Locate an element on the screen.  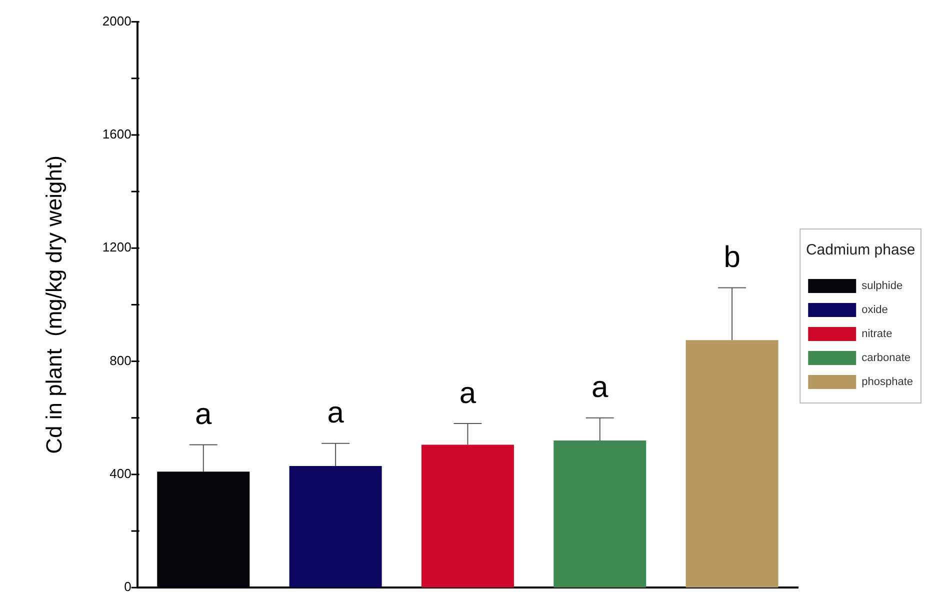
y-tick-label: 1600 is located at coordinates (117, 134).